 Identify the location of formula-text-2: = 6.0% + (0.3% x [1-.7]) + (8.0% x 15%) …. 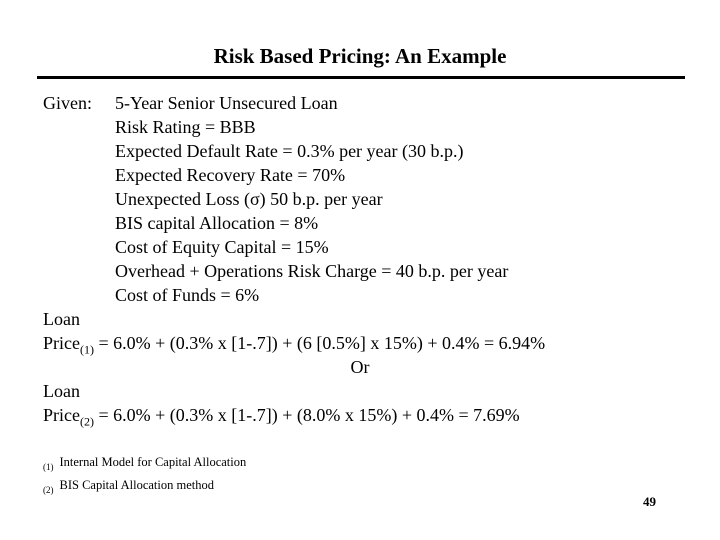
(306, 415).